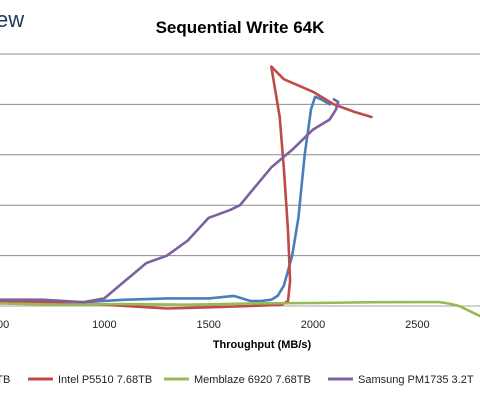 Image resolution: width=480 pixels, height=401 pixels. What do you see at coordinates (5, 380) in the screenshot?
I see `legend-label-0: 68TB` at bounding box center [5, 380].